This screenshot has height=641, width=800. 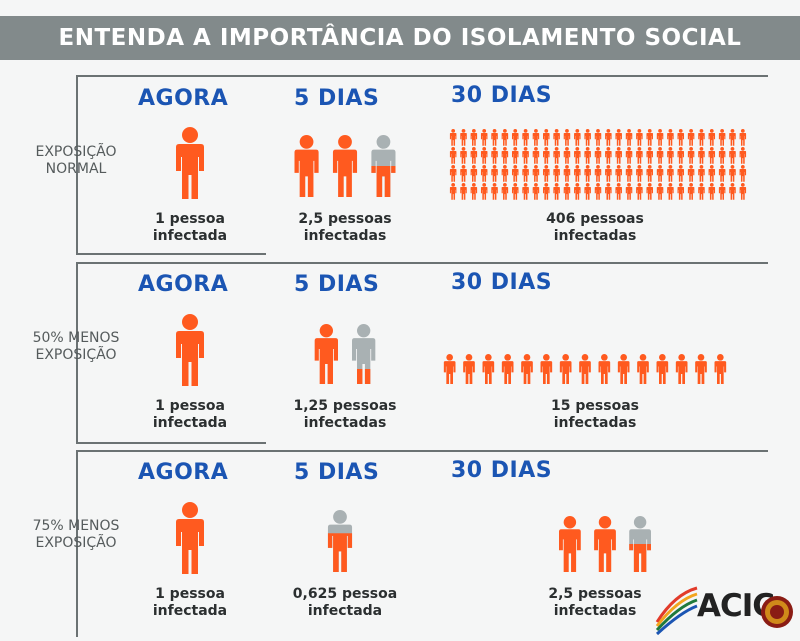 What do you see at coordinates (736, 606) in the screenshot?
I see `logo-text: ACIC` at bounding box center [736, 606].